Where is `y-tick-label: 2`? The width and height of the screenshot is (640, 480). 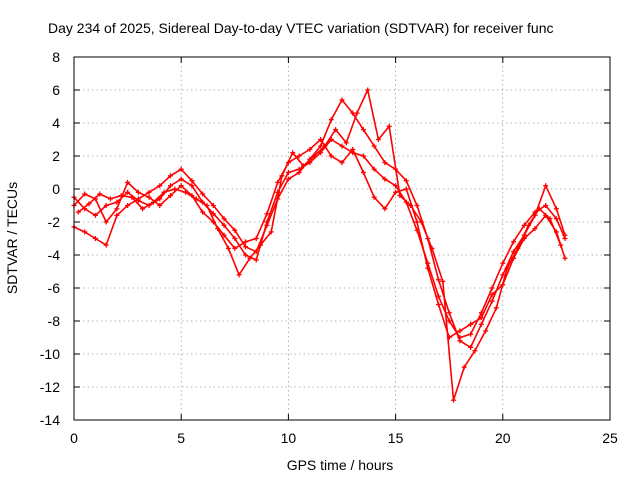
y-tick-label: 2 is located at coordinates (56, 156).